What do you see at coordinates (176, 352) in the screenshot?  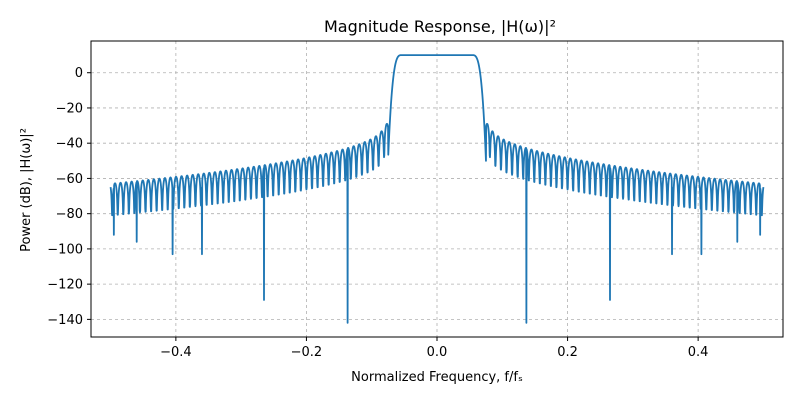 I see `x-tick-label: −0.4` at bounding box center [176, 352].